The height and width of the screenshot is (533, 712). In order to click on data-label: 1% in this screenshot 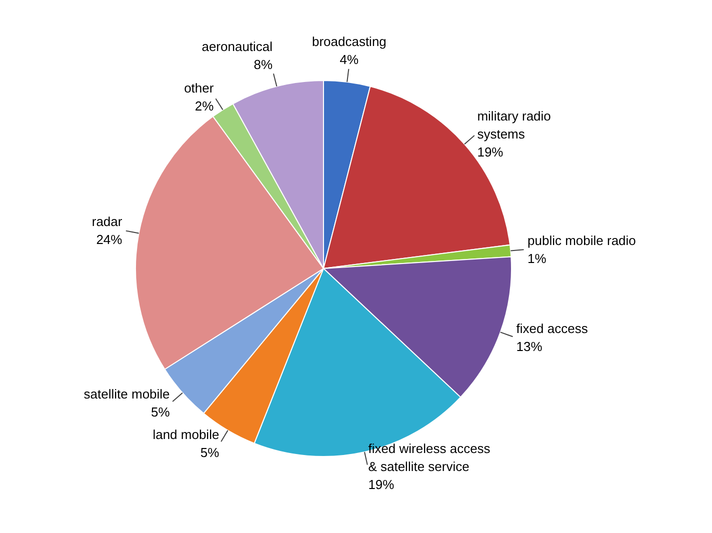, I will do `click(537, 258)`.